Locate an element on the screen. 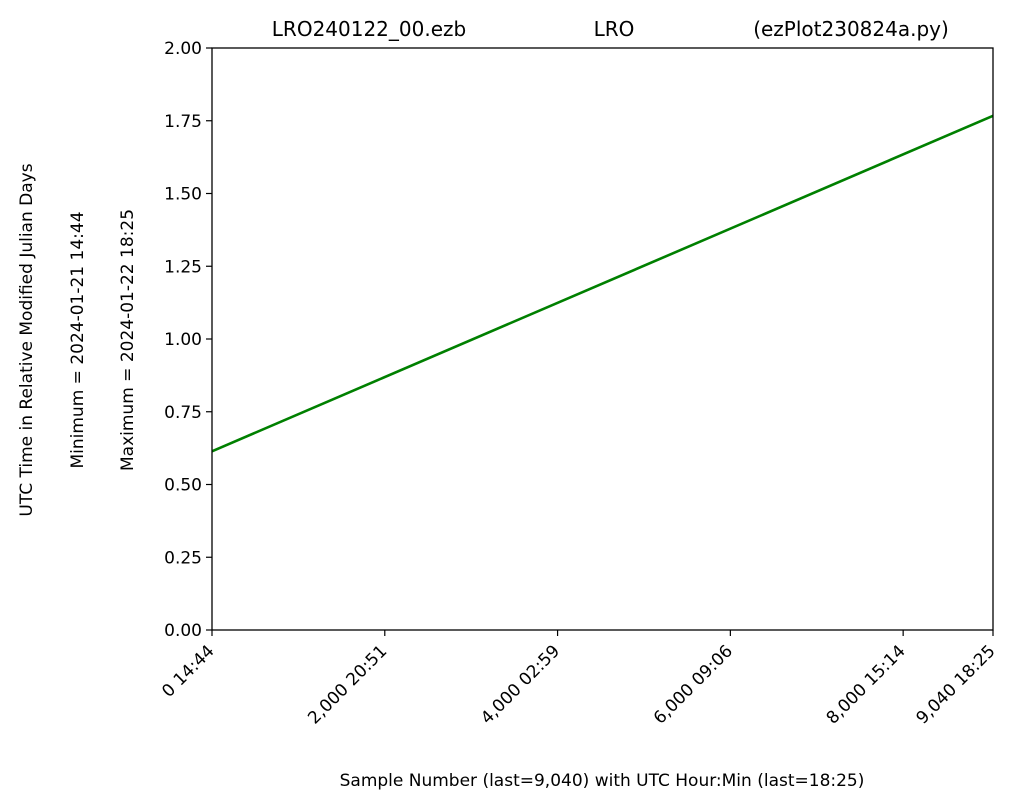  y-tick-label: 1.25 is located at coordinates (183, 267).